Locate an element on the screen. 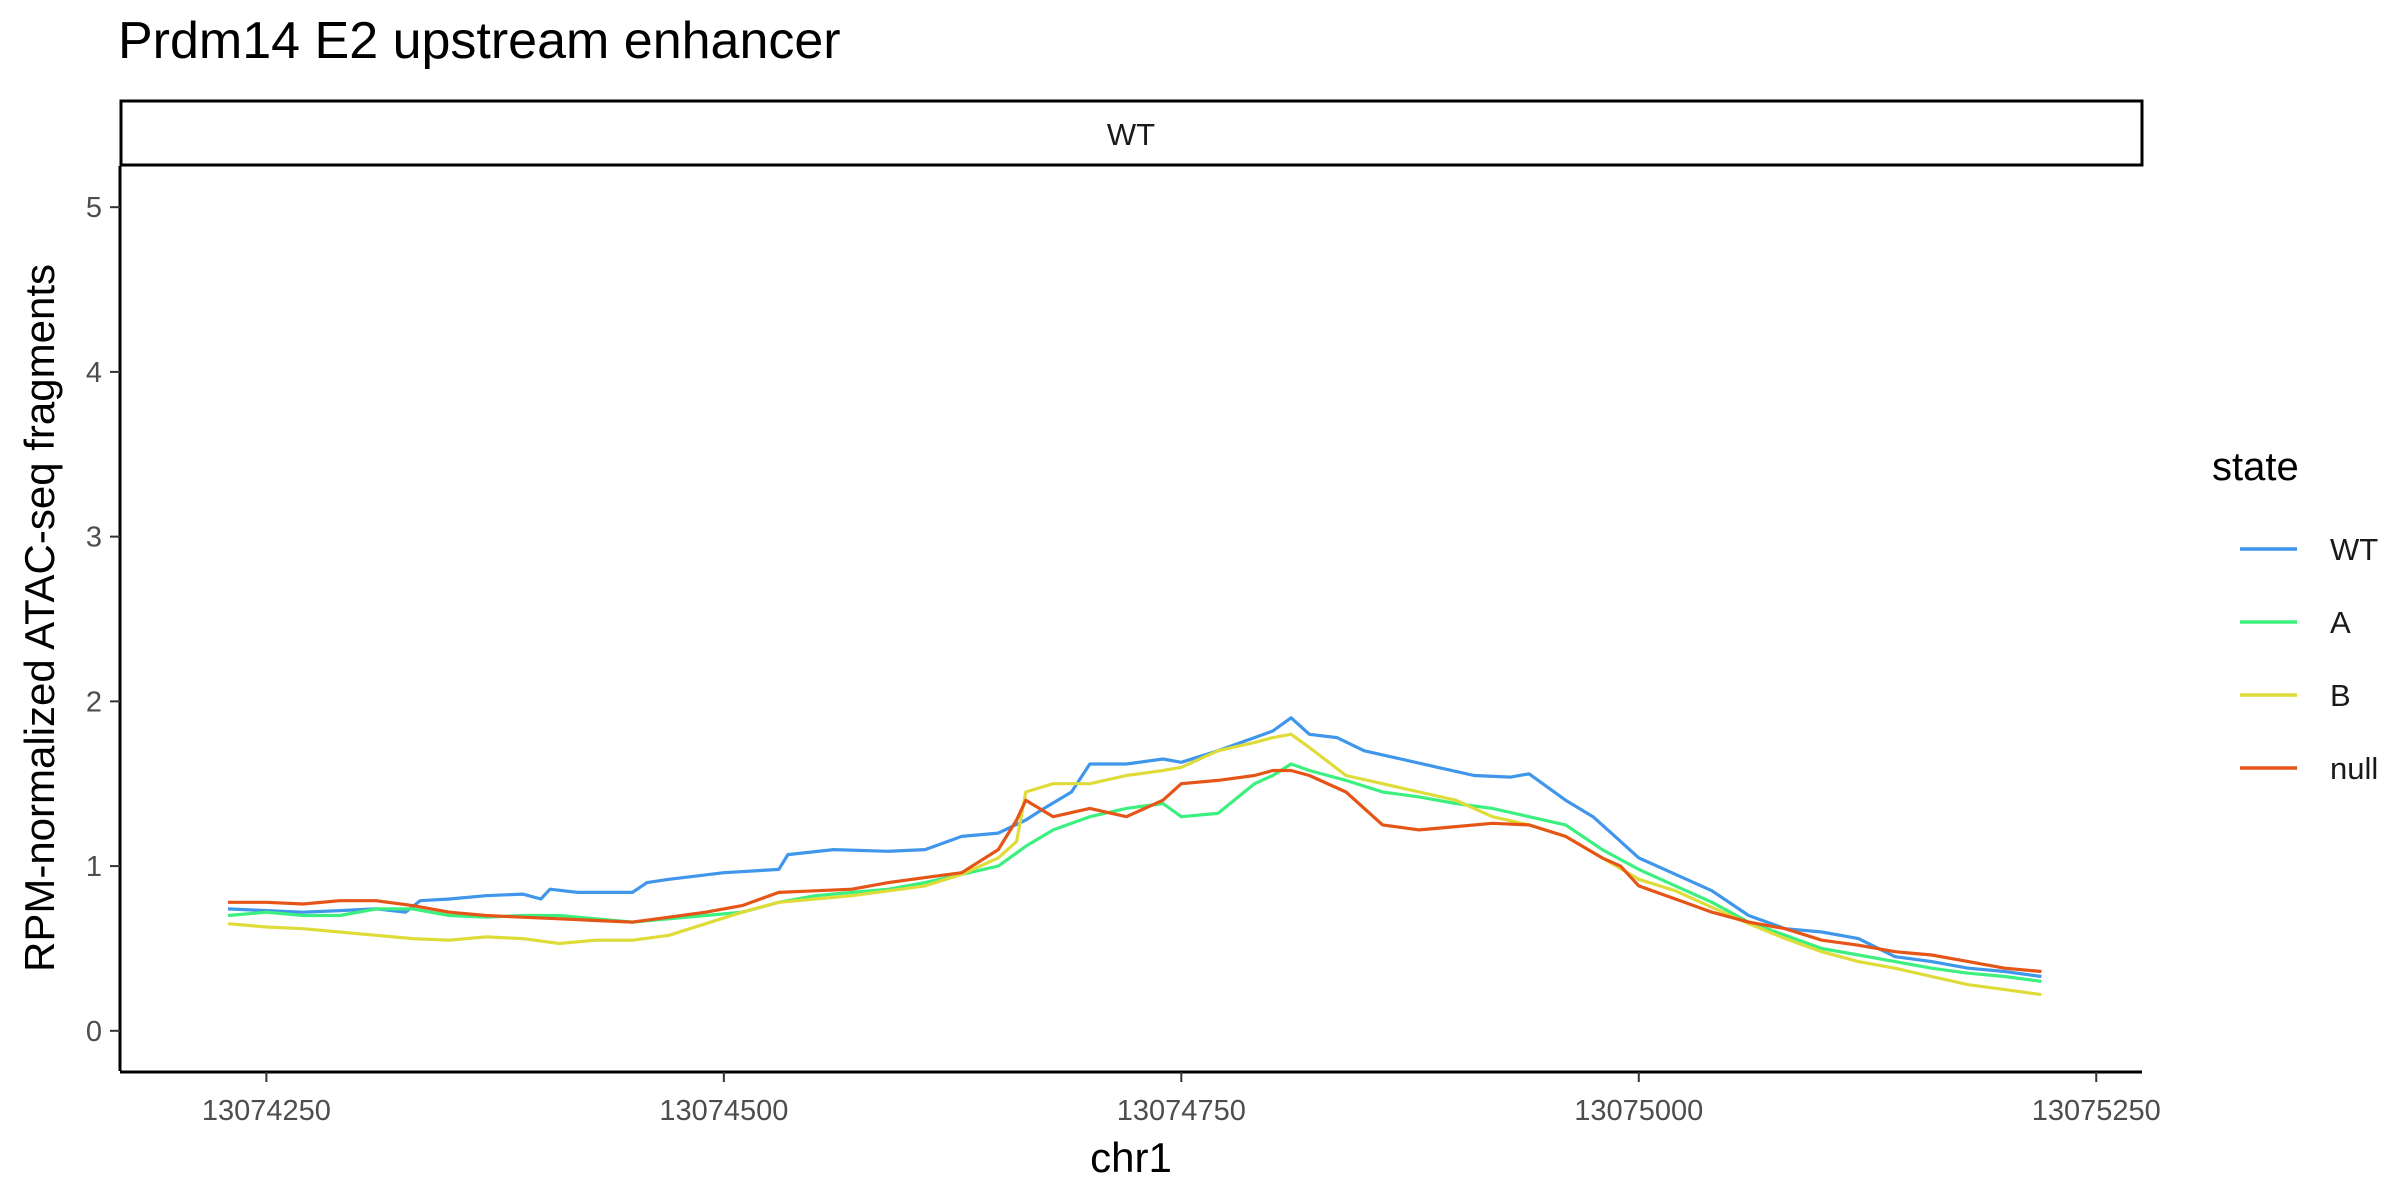 This screenshot has height=1200, width=2400. series-line-a is located at coordinates (1134, 872).